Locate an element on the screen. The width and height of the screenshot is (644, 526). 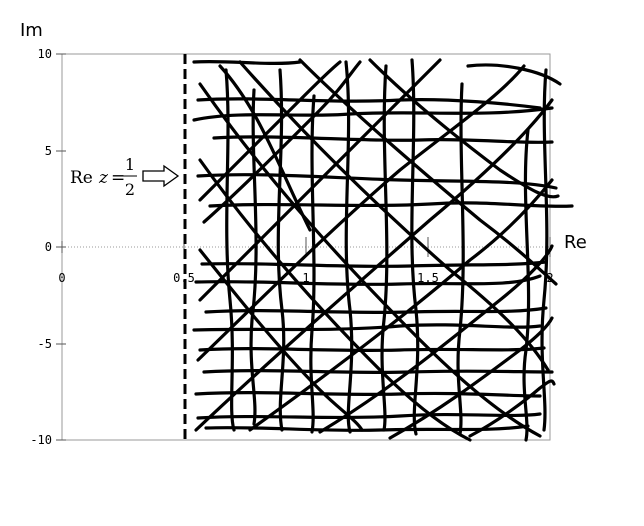
y-tick-label: -10 is located at coordinates (41, 440).